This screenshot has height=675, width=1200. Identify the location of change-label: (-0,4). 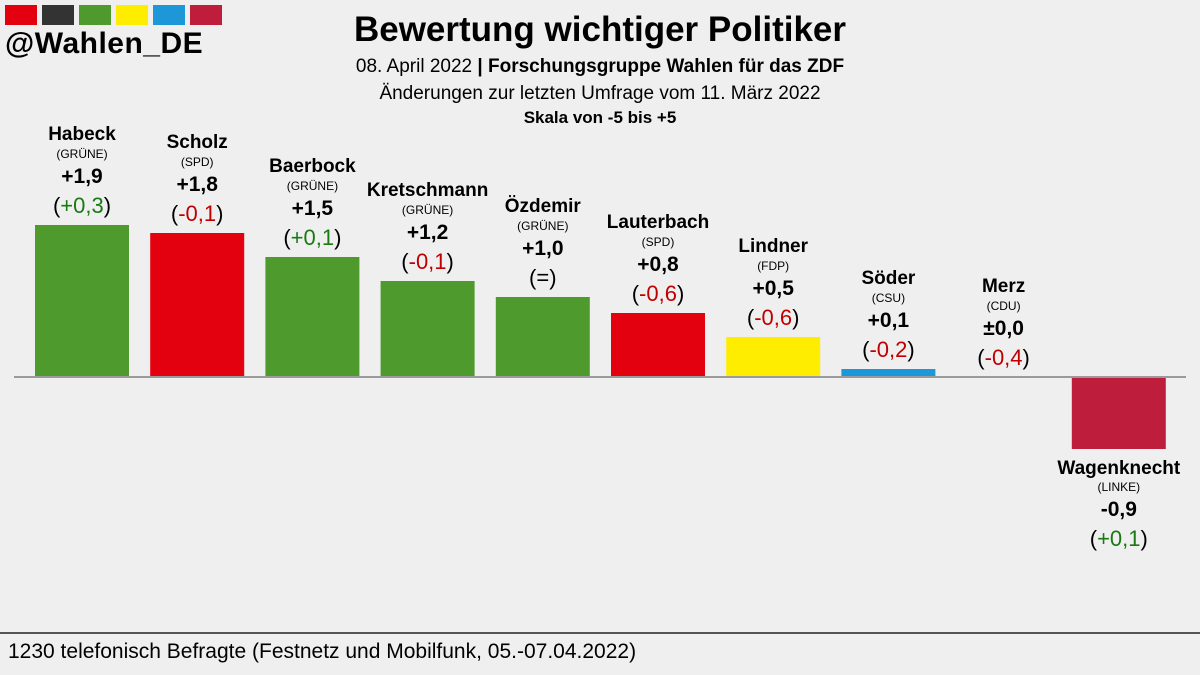
(1003, 357).